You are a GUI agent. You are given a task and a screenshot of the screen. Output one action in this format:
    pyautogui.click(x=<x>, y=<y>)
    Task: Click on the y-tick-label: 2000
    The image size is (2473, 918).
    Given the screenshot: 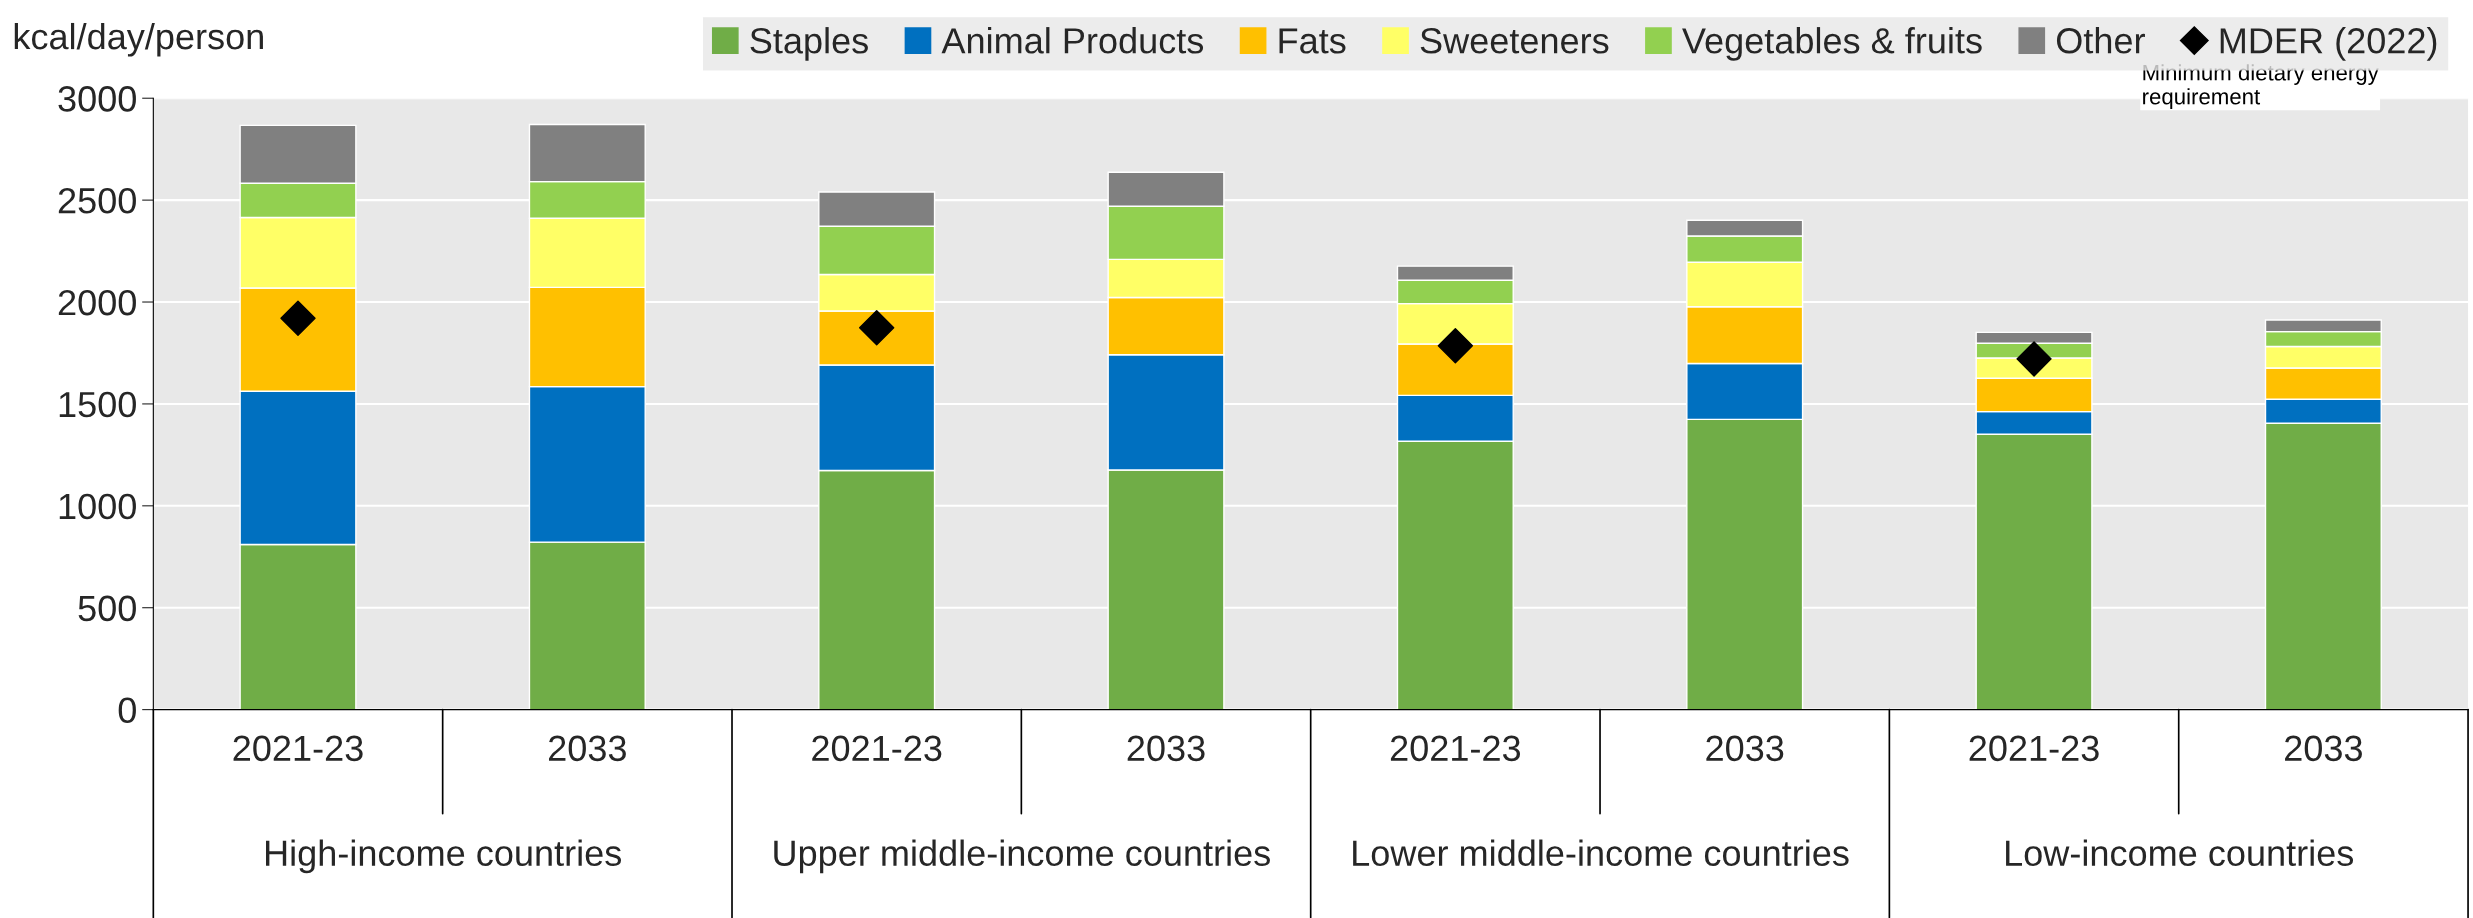 What is the action you would take?
    pyautogui.click(x=97, y=302)
    